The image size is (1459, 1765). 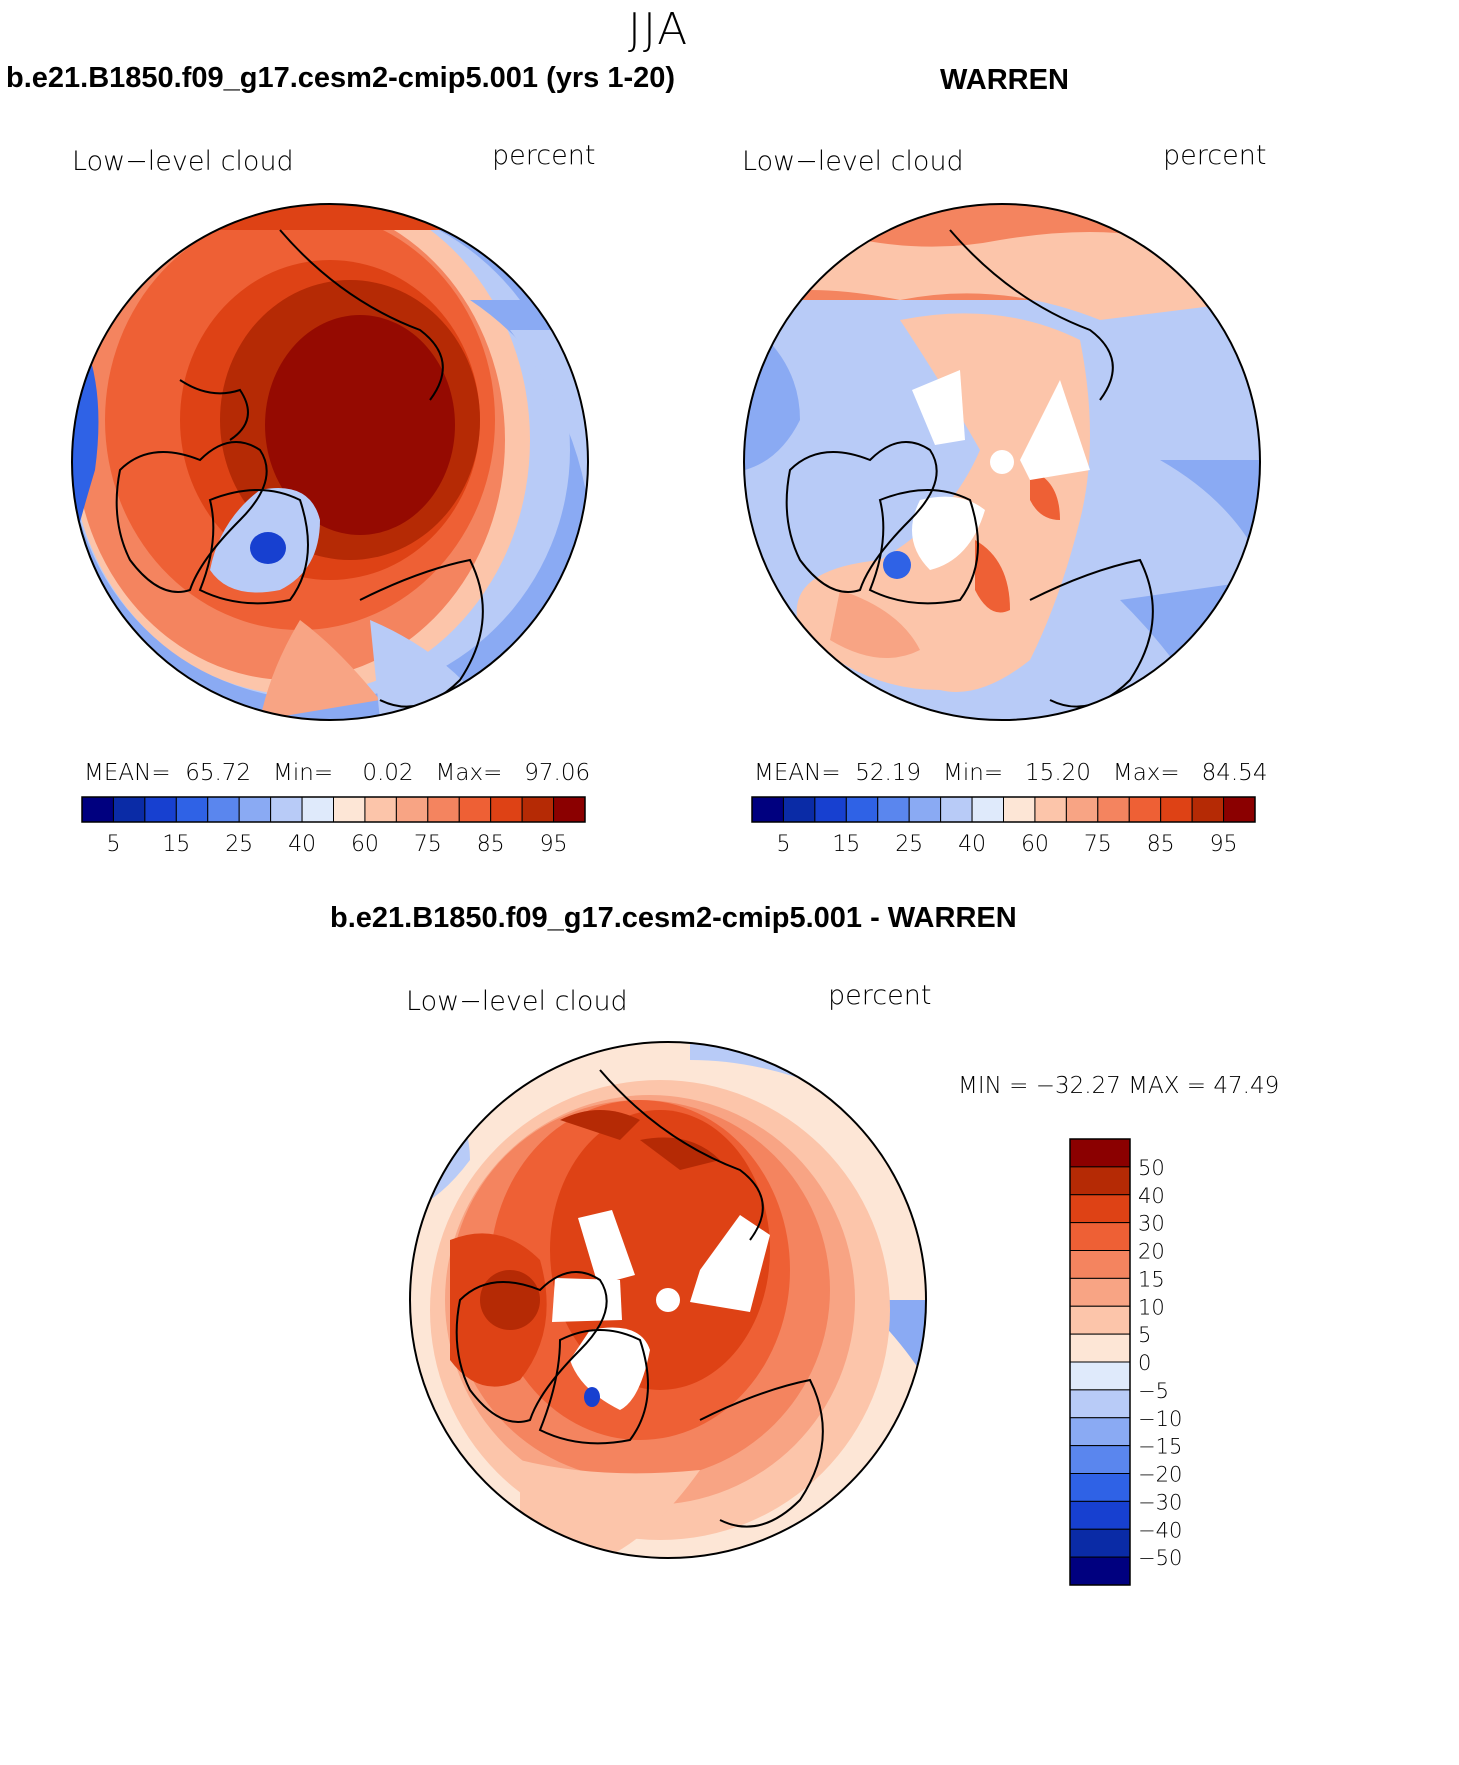 What do you see at coordinates (1160, 1558) in the screenshot?
I see `colorbar-tick-label: −50` at bounding box center [1160, 1558].